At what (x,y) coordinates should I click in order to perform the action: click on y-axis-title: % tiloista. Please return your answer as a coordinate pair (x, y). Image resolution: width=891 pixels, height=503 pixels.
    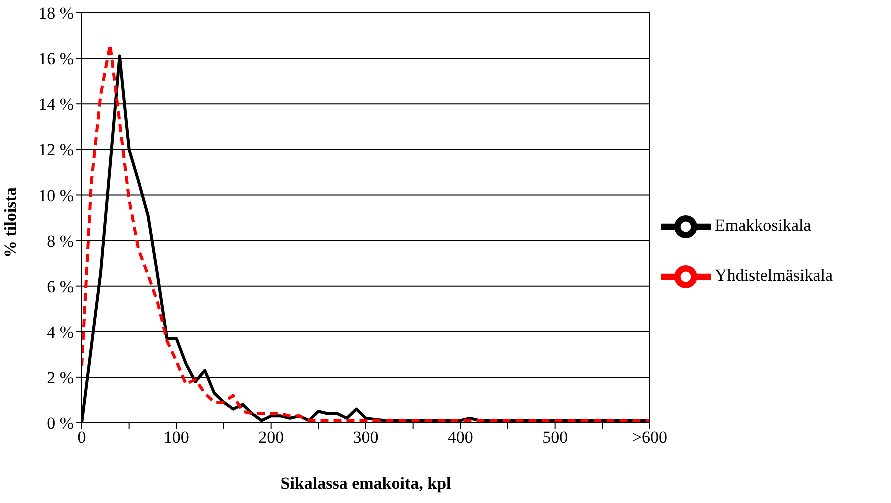
    Looking at the image, I should click on (10, 222).